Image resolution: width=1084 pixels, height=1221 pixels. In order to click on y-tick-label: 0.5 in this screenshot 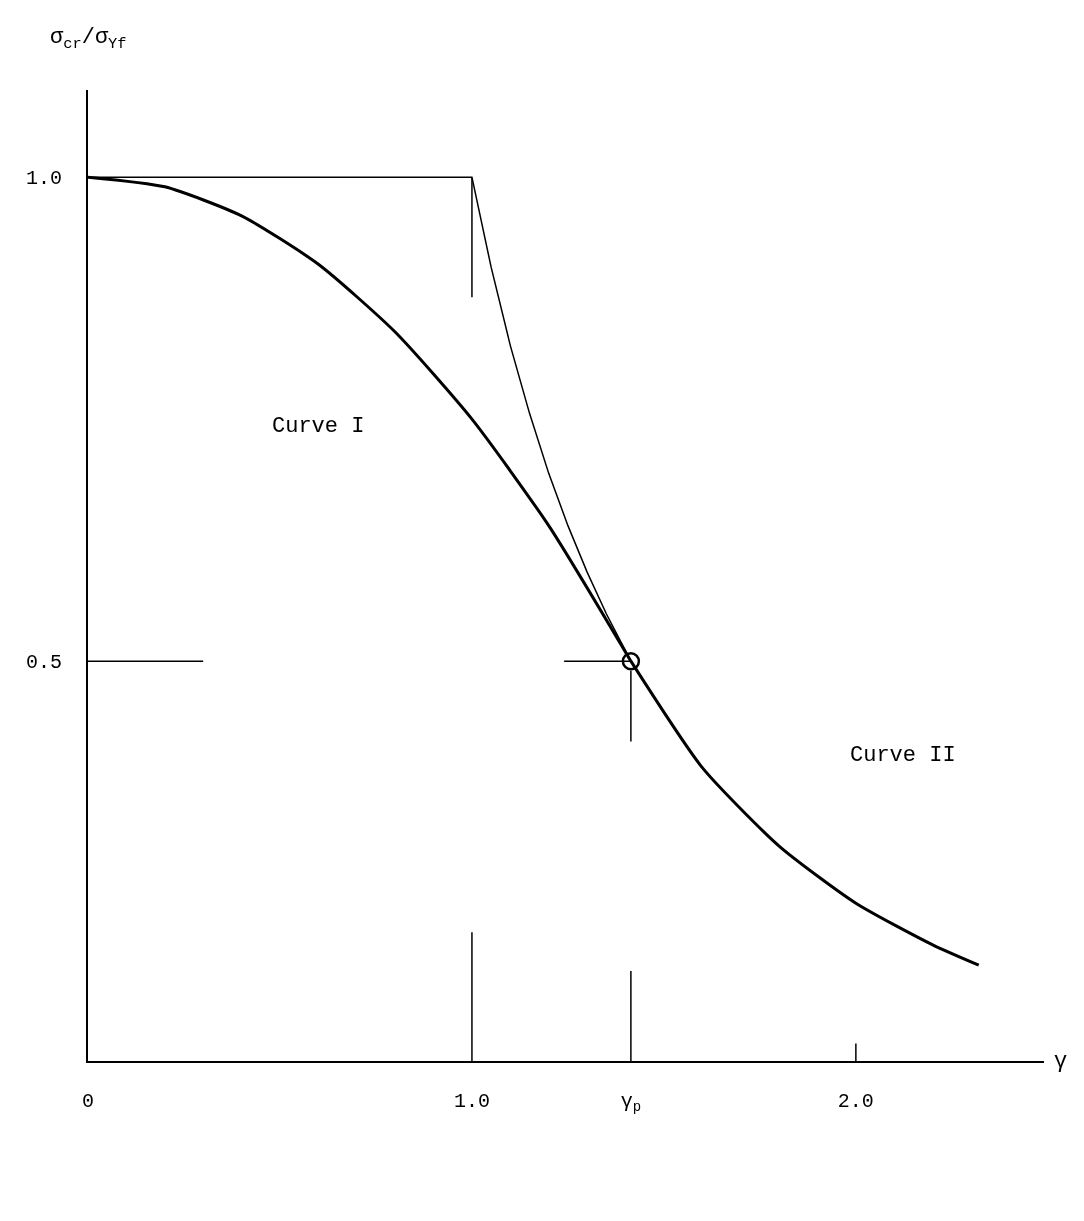, I will do `click(43, 663)`.